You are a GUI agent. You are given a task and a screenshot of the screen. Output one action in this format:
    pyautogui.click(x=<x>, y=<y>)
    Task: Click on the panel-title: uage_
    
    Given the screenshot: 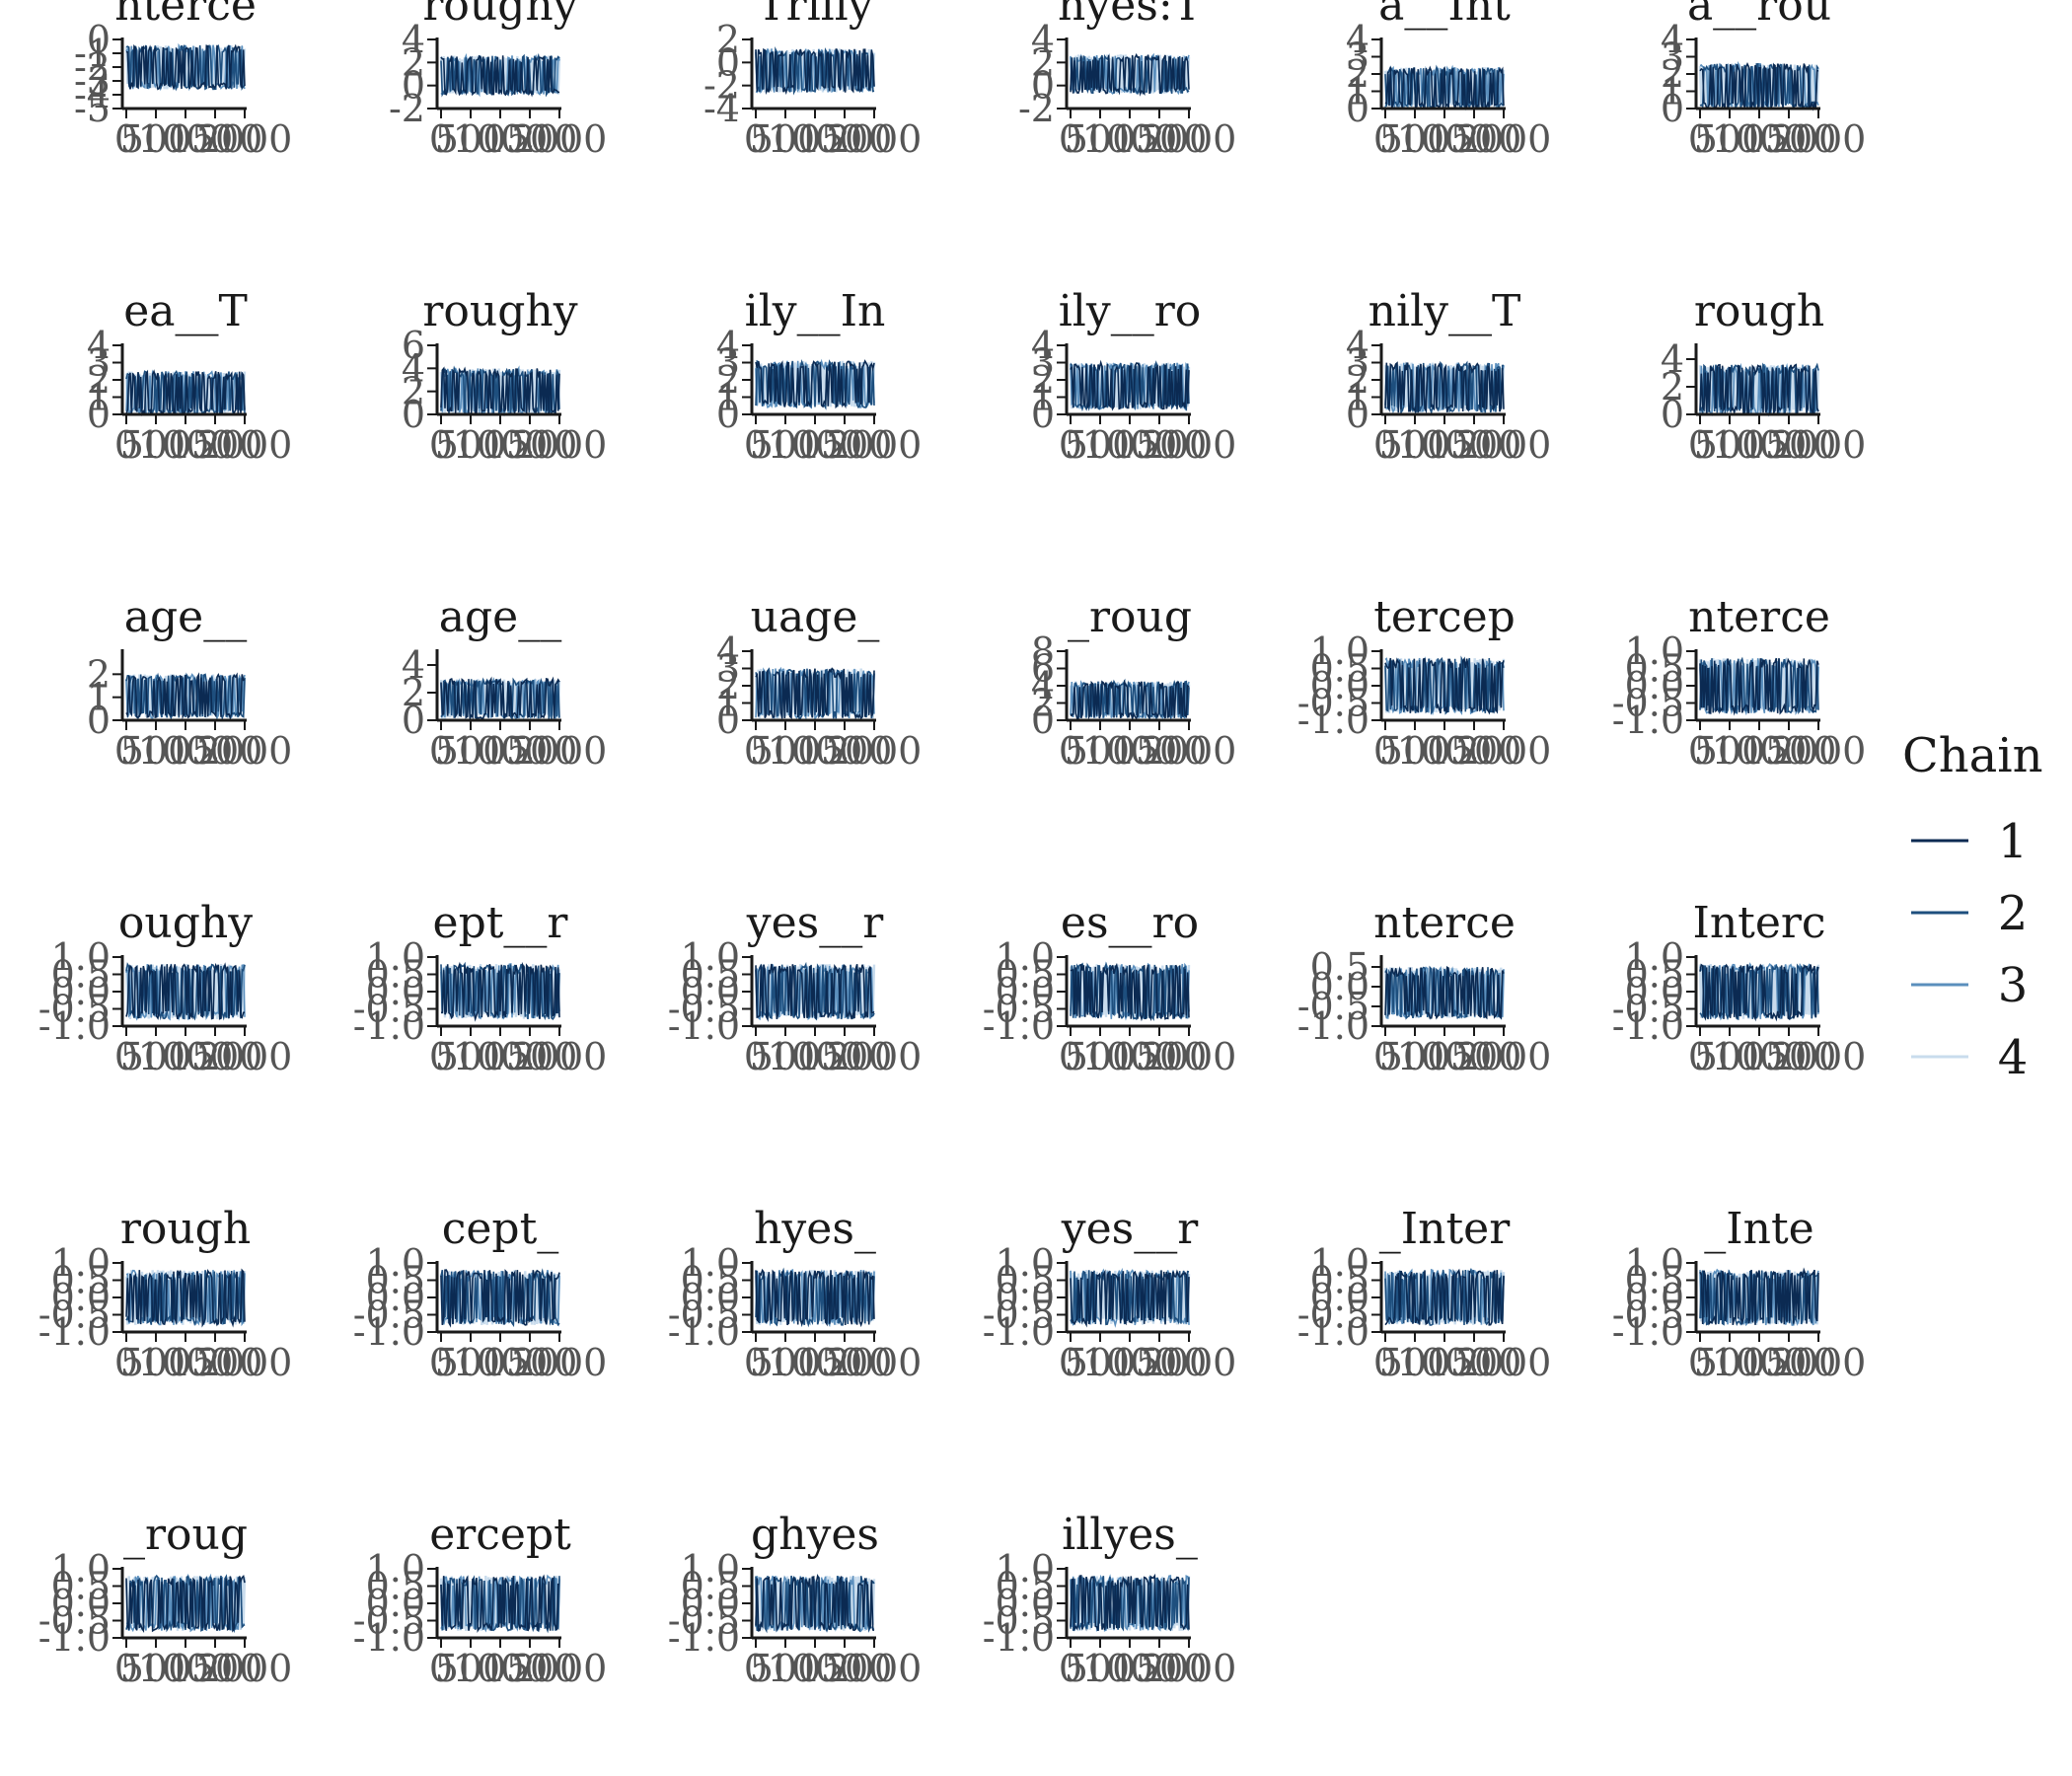 What is the action you would take?
    pyautogui.click(x=816, y=617)
    